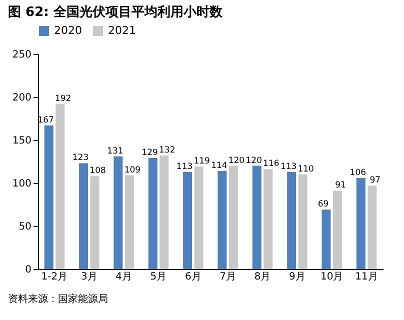 The height and width of the screenshot is (320, 404). I want to click on data-label: 91, so click(340, 185).